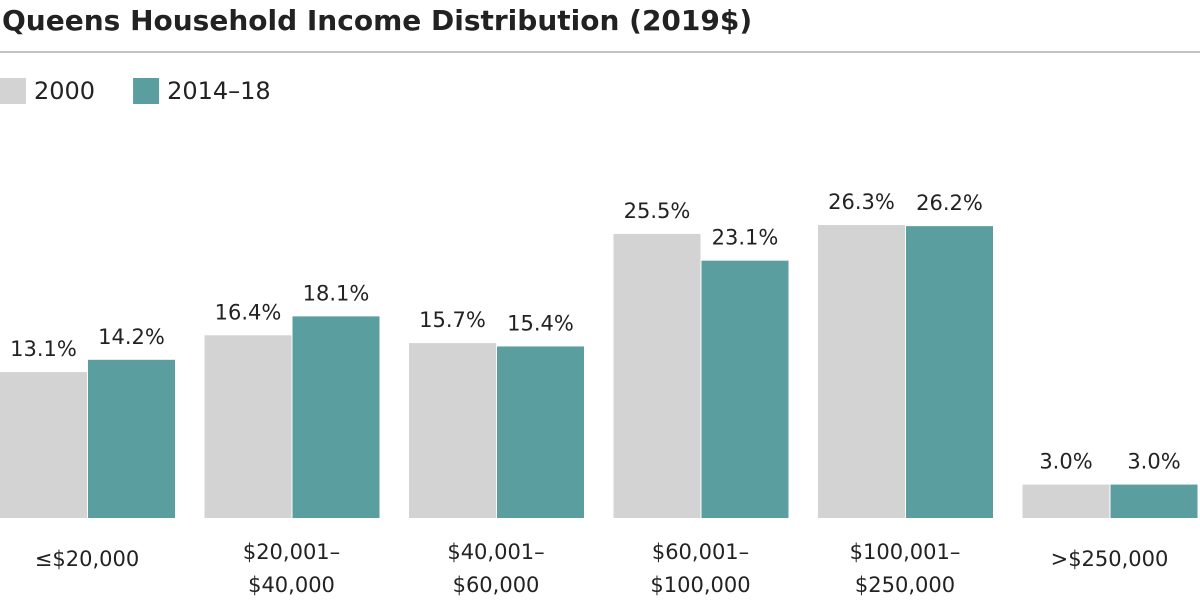 This screenshot has width=1200, height=610. What do you see at coordinates (219, 91) in the screenshot?
I see `legend-label: 2014–18` at bounding box center [219, 91].